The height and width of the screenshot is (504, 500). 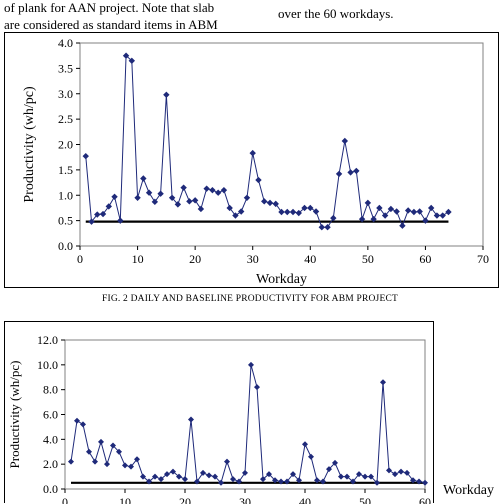 What do you see at coordinates (281, 279) in the screenshot?
I see `chart-1-x-axis-title: Workday` at bounding box center [281, 279].